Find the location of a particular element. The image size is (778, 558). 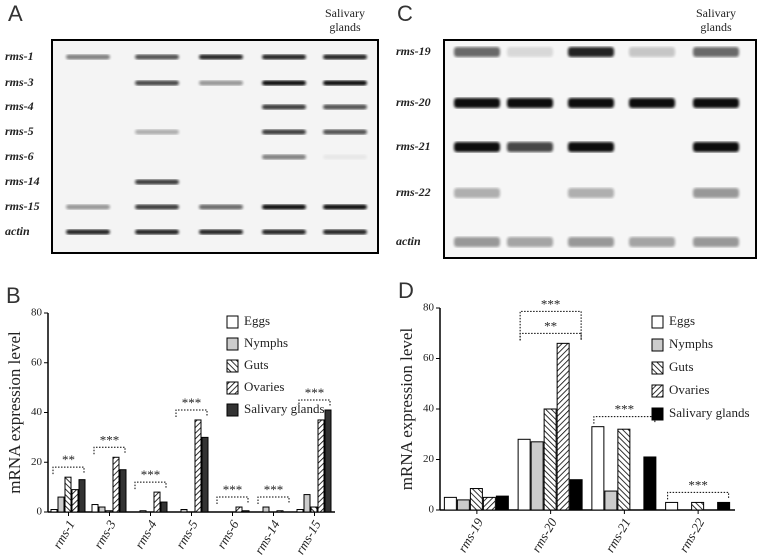

x-tick-label: rms-21 is located at coordinates (617, 534).